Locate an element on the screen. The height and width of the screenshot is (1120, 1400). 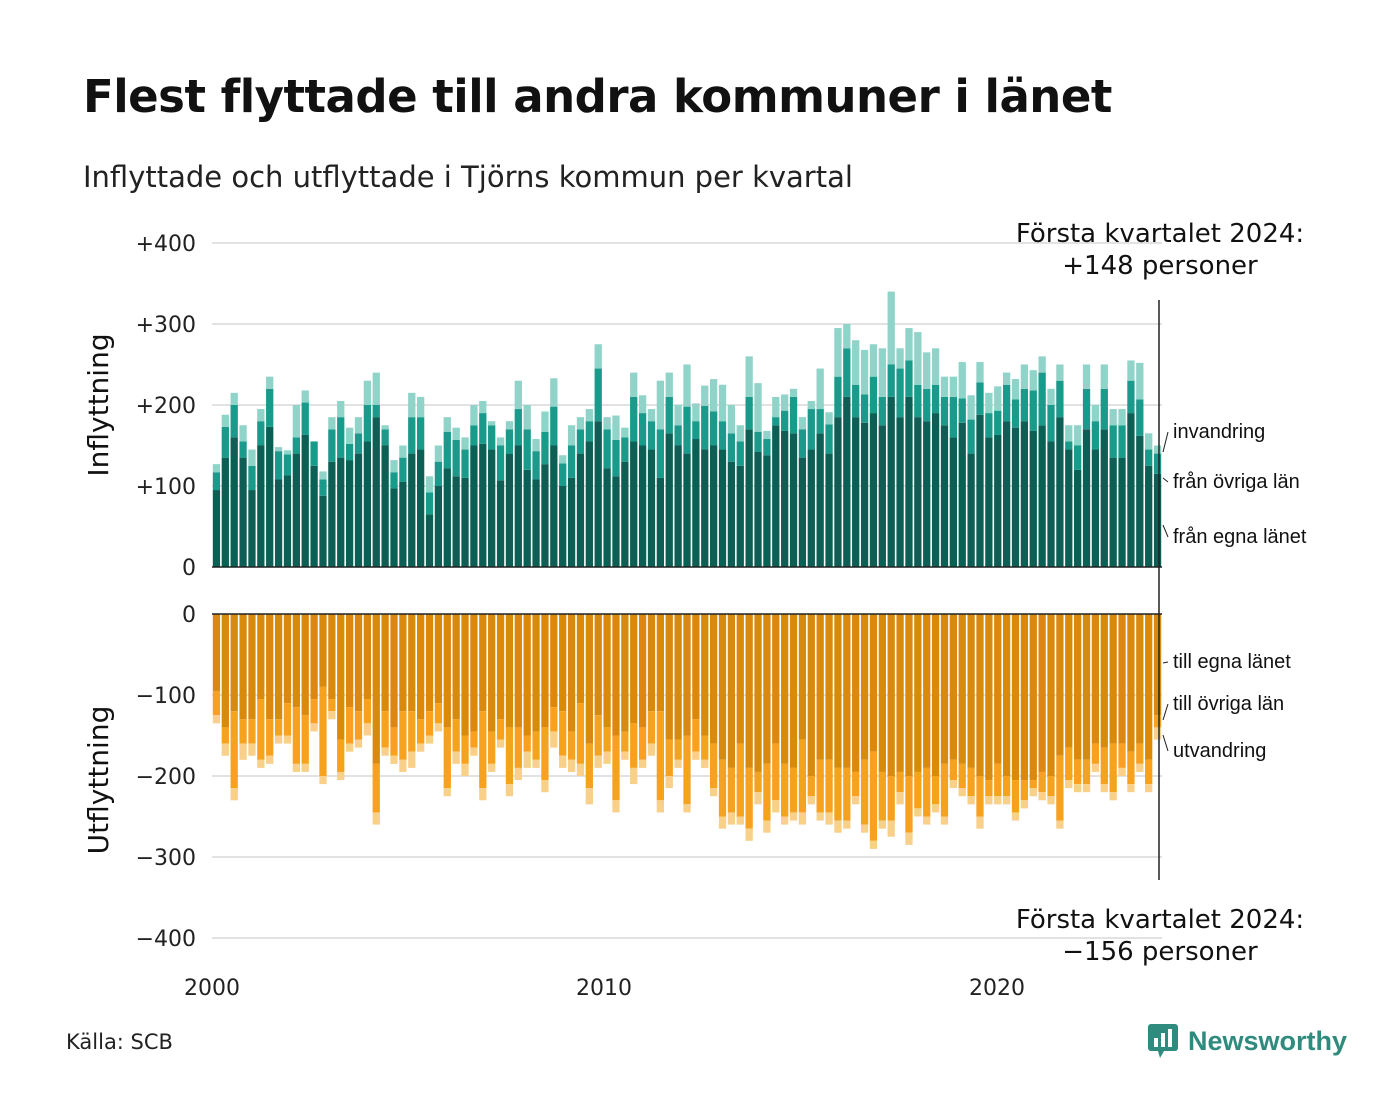
annotation-bottom-line2: −156 personer is located at coordinates (1160, 952).